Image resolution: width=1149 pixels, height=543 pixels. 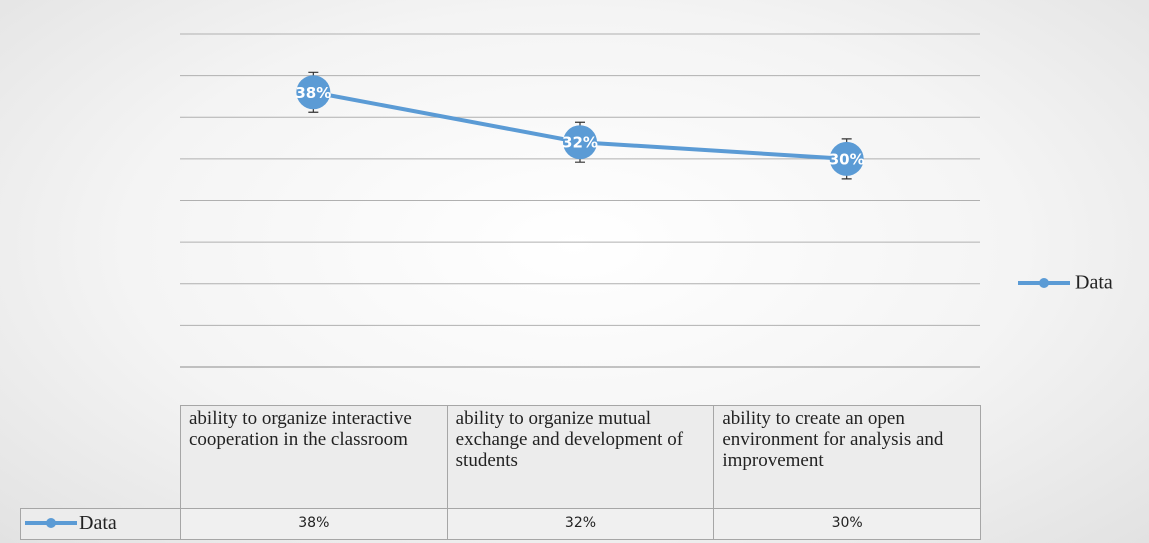 What do you see at coordinates (580, 524) in the screenshot?
I see `table-value: 32%` at bounding box center [580, 524].